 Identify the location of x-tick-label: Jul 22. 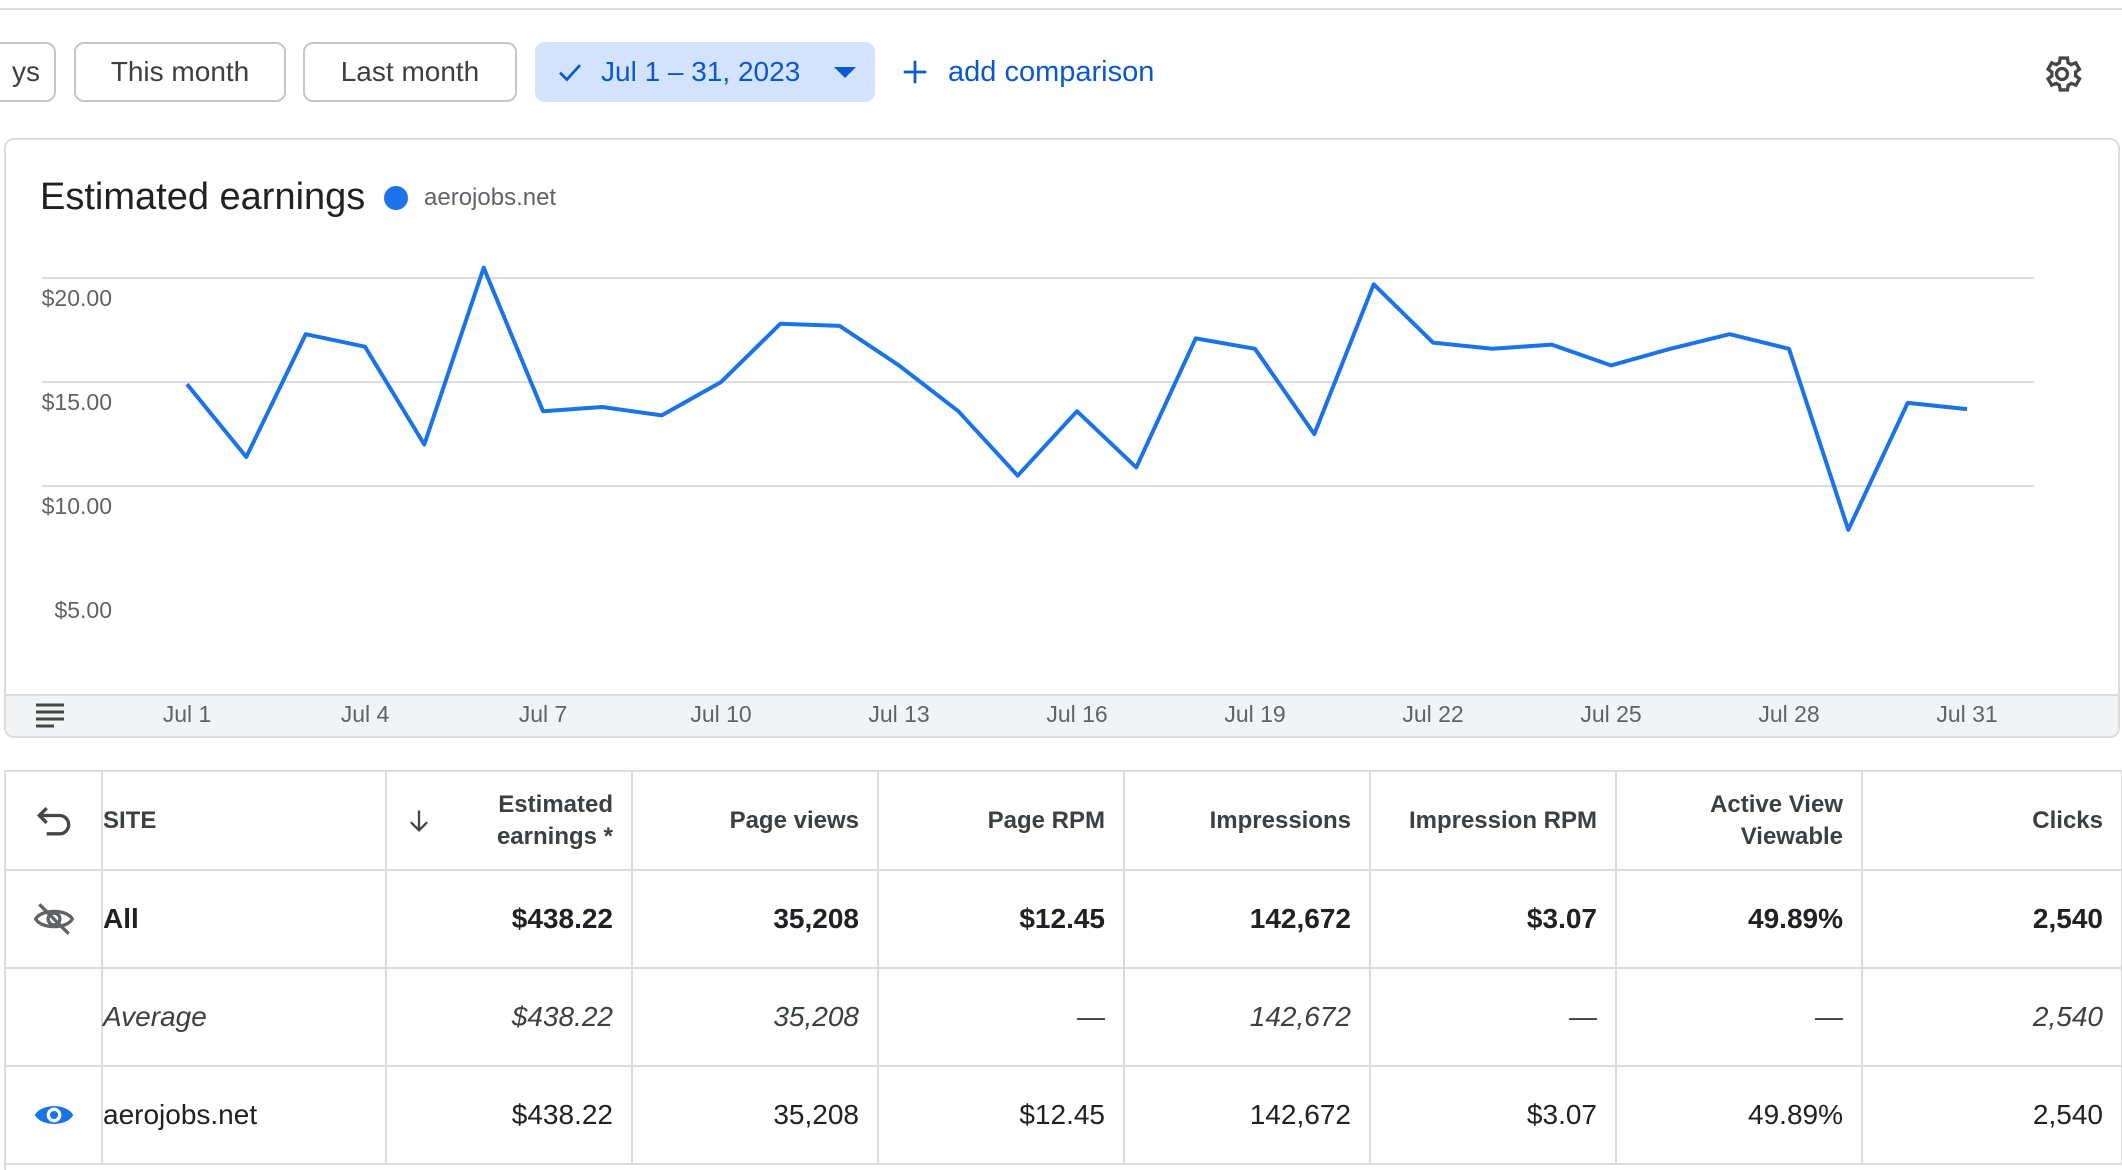
(1432, 714).